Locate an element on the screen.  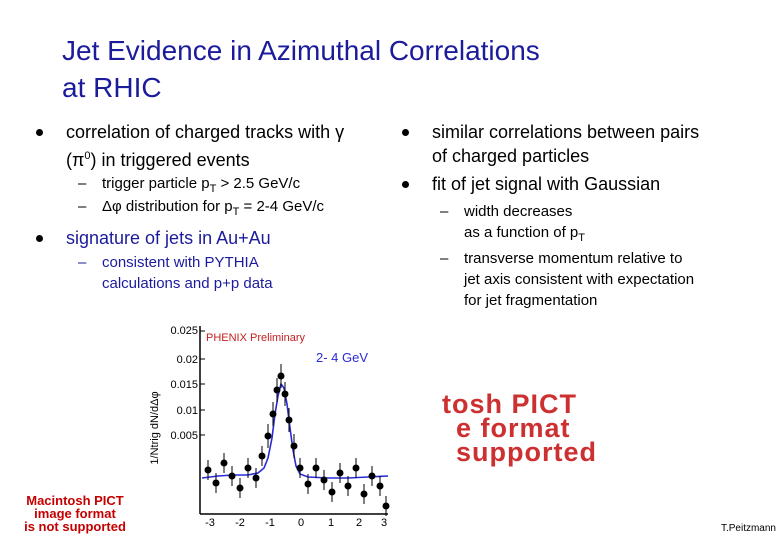
author-credit: T.Peitzmann is located at coordinates (748, 528).